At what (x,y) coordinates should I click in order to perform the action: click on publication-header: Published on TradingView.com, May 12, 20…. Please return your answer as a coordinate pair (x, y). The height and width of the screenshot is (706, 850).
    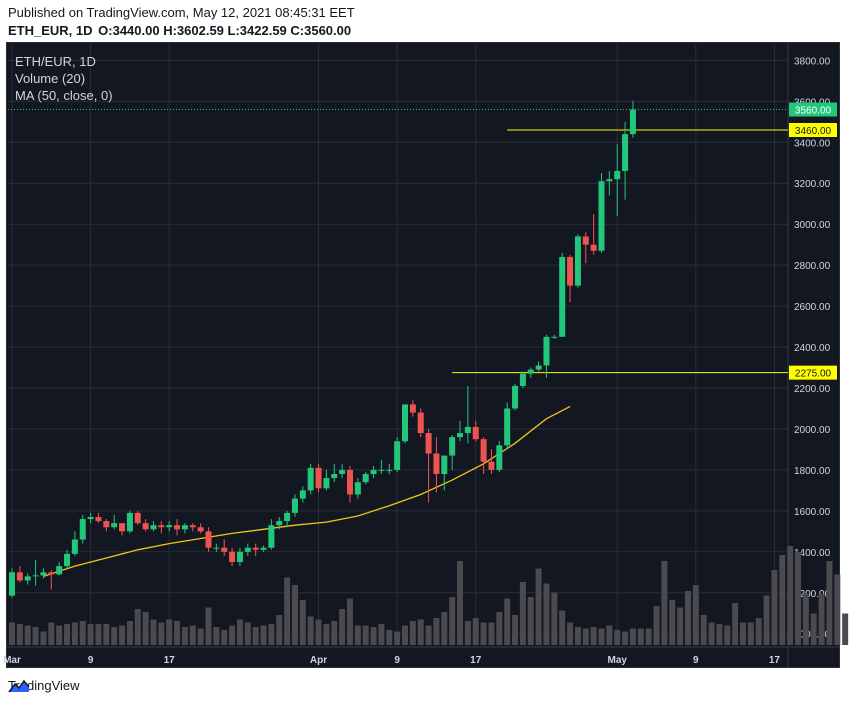
    Looking at the image, I should click on (181, 22).